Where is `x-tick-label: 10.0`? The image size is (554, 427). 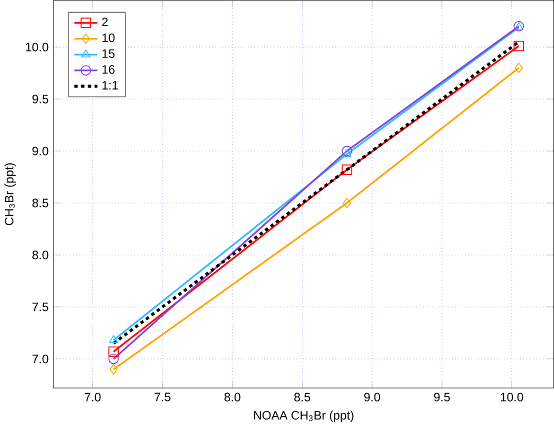 x-tick-label: 10.0 is located at coordinates (512, 397).